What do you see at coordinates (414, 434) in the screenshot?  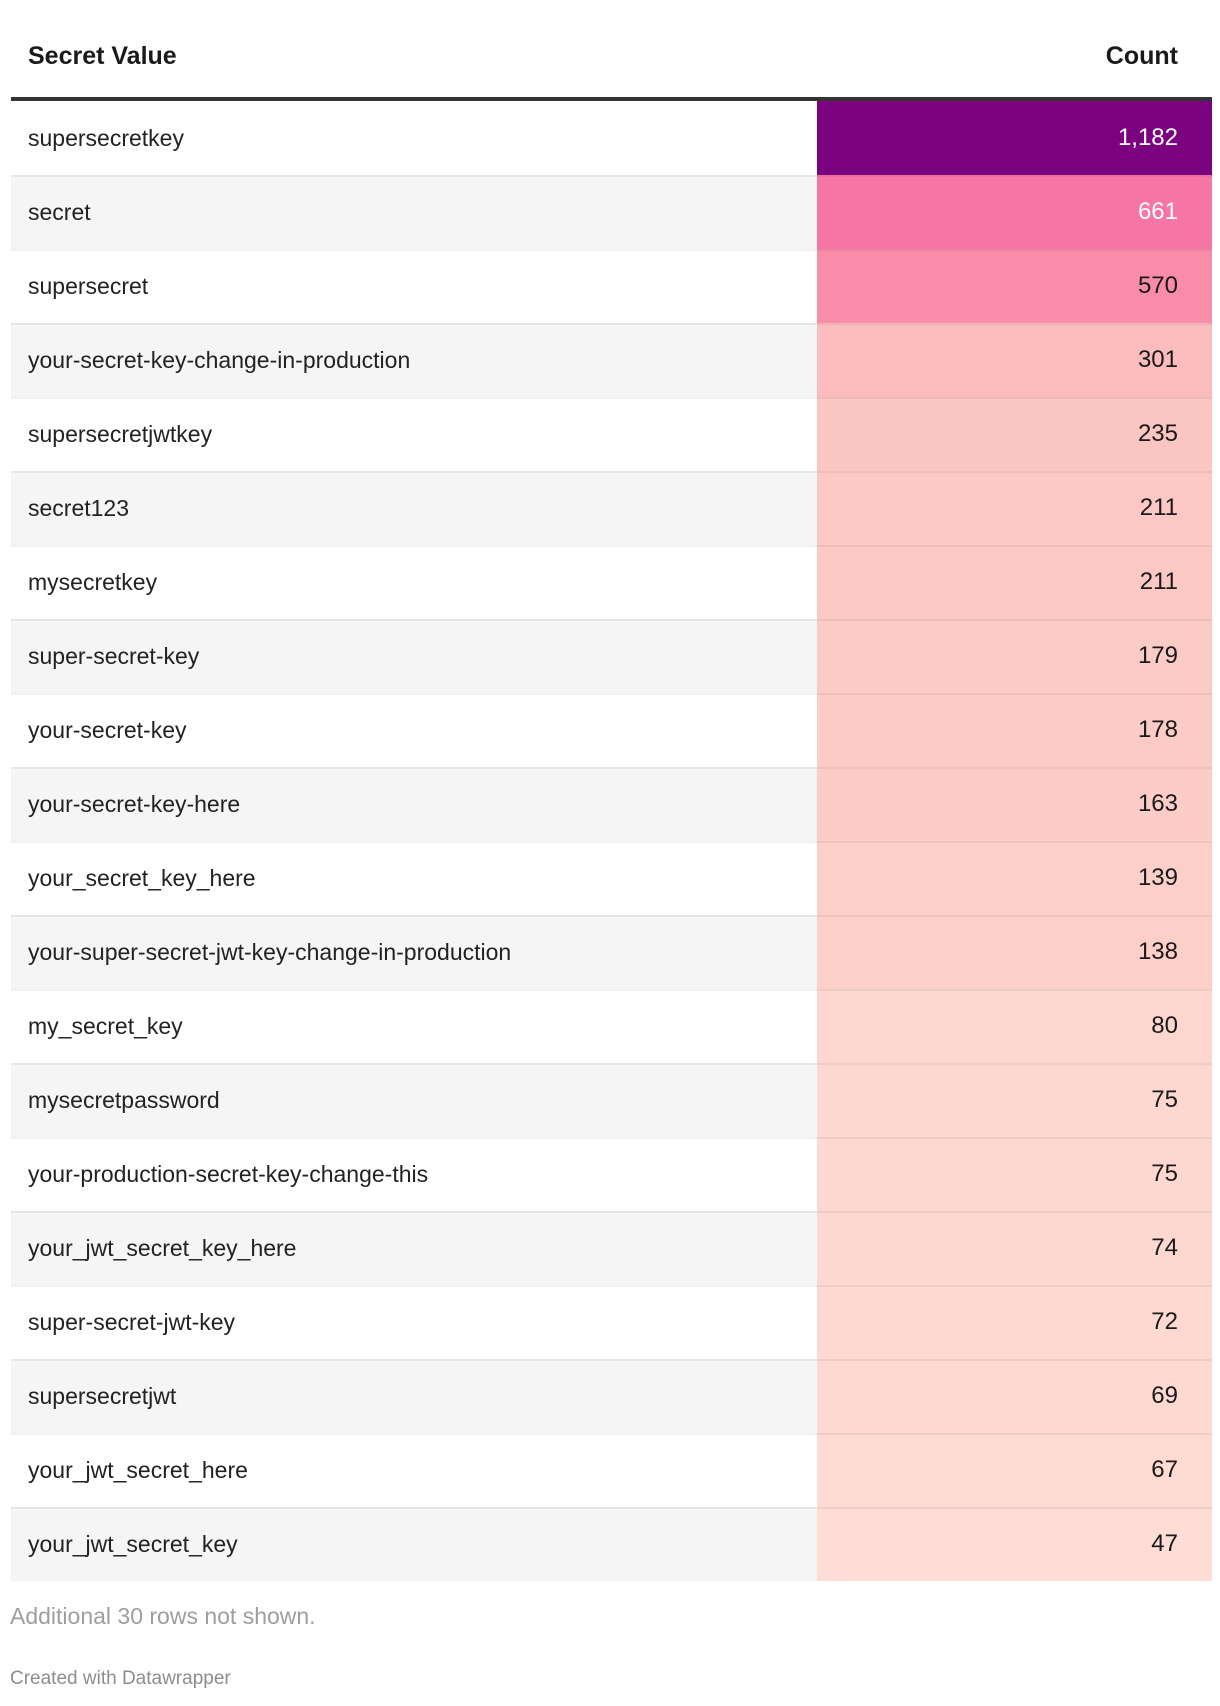 I see `secret-value-cell: supersecretjwtkey` at bounding box center [414, 434].